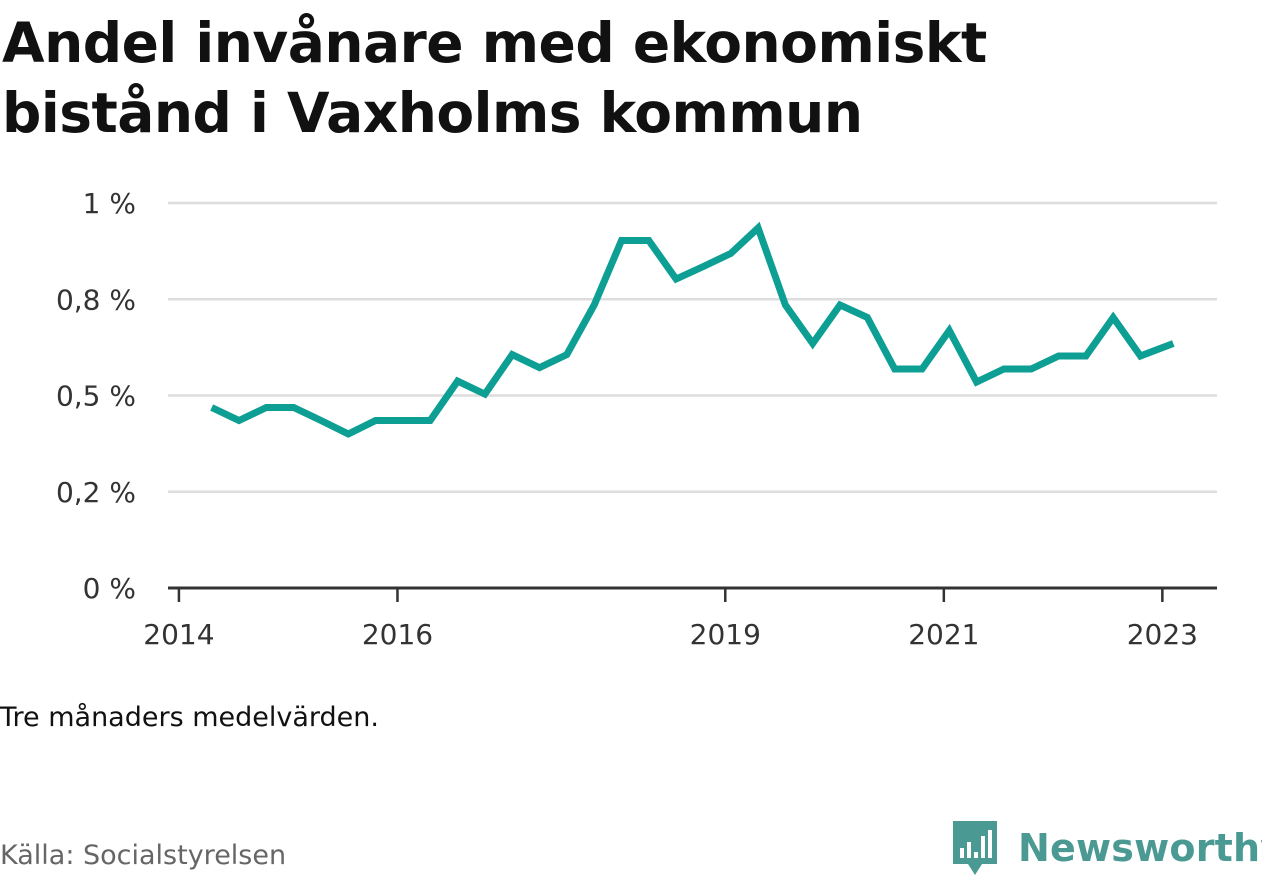 The image size is (1262, 879). What do you see at coordinates (432, 113) in the screenshot?
I see `chart-title-line-2: bistånd i Vaxholms kommun` at bounding box center [432, 113].